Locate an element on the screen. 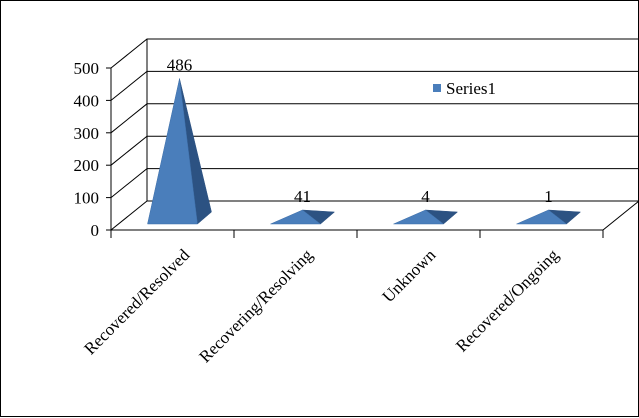 The image size is (639, 418). x-category-label: Recovered/Resolved is located at coordinates (136, 301).